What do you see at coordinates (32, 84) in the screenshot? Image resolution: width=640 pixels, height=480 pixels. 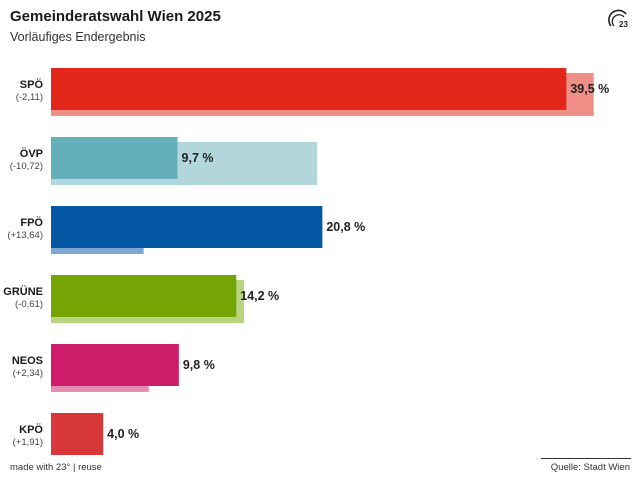 I see `category-label-spoe: SPÖ` at bounding box center [32, 84].